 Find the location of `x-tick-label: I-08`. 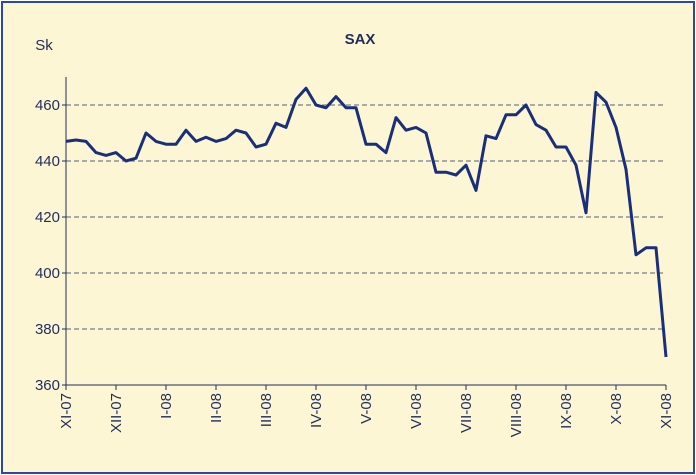

x-tick-label: I-08 is located at coordinates (166, 406).